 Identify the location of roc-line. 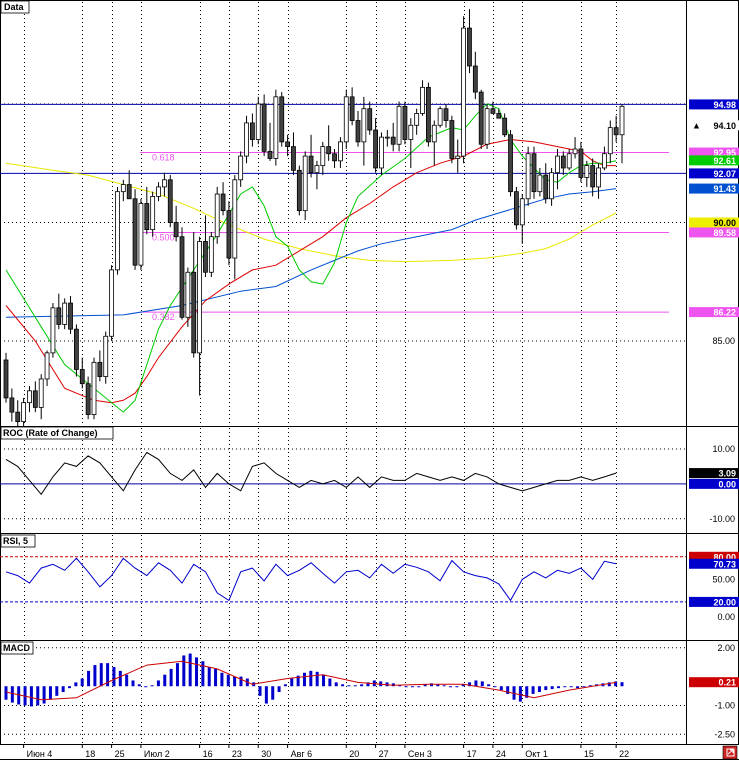
(311, 473).